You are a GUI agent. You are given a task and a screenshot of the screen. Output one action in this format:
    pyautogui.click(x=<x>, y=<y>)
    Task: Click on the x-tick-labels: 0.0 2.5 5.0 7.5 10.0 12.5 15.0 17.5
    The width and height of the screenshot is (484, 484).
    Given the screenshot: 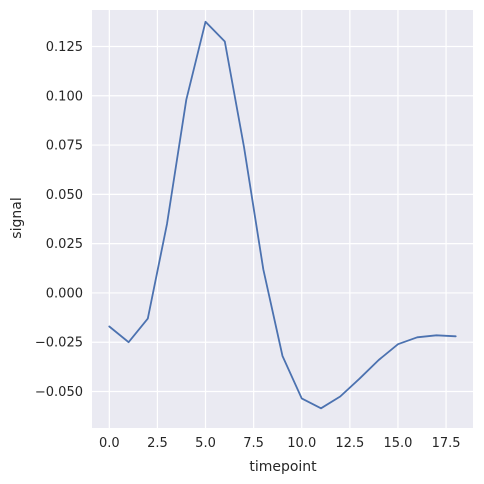 What is the action you would take?
    pyautogui.click(x=280, y=443)
    